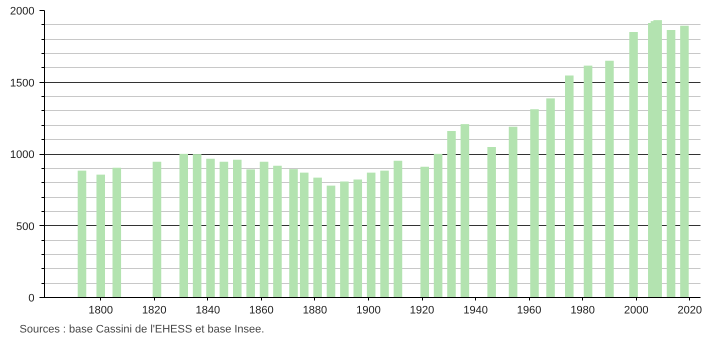 The image size is (710, 340). I want to click on x-tick-label: 1920, so click(422, 310).